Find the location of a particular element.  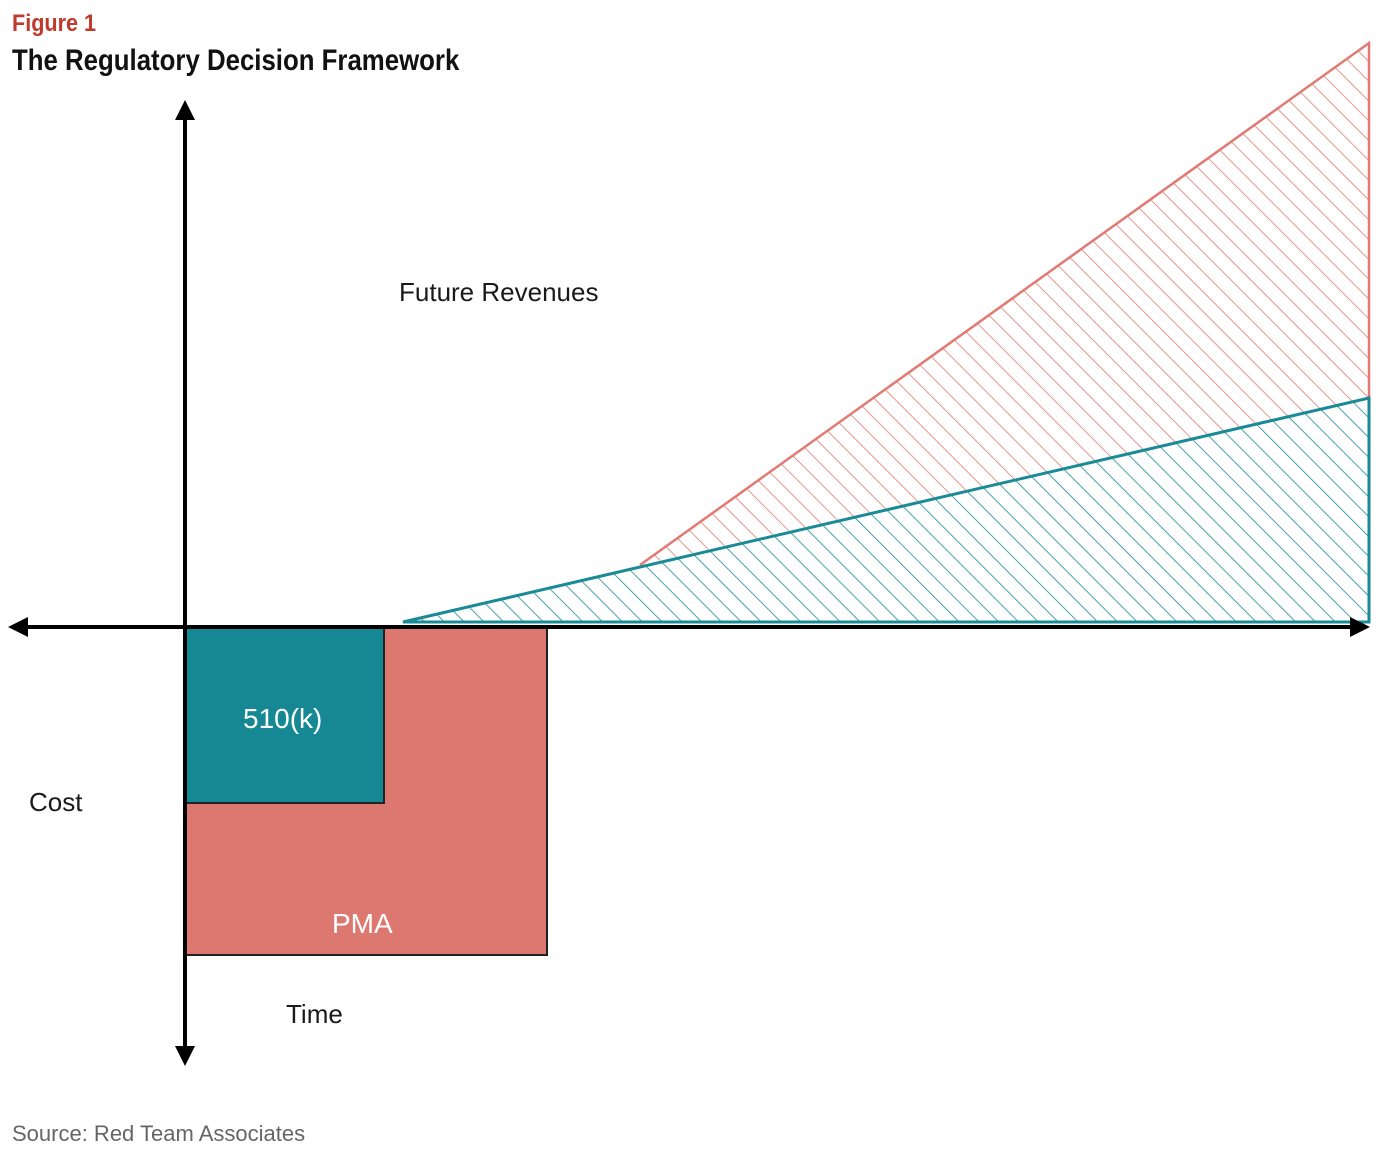

k510-label: 510(k) is located at coordinates (283, 718).